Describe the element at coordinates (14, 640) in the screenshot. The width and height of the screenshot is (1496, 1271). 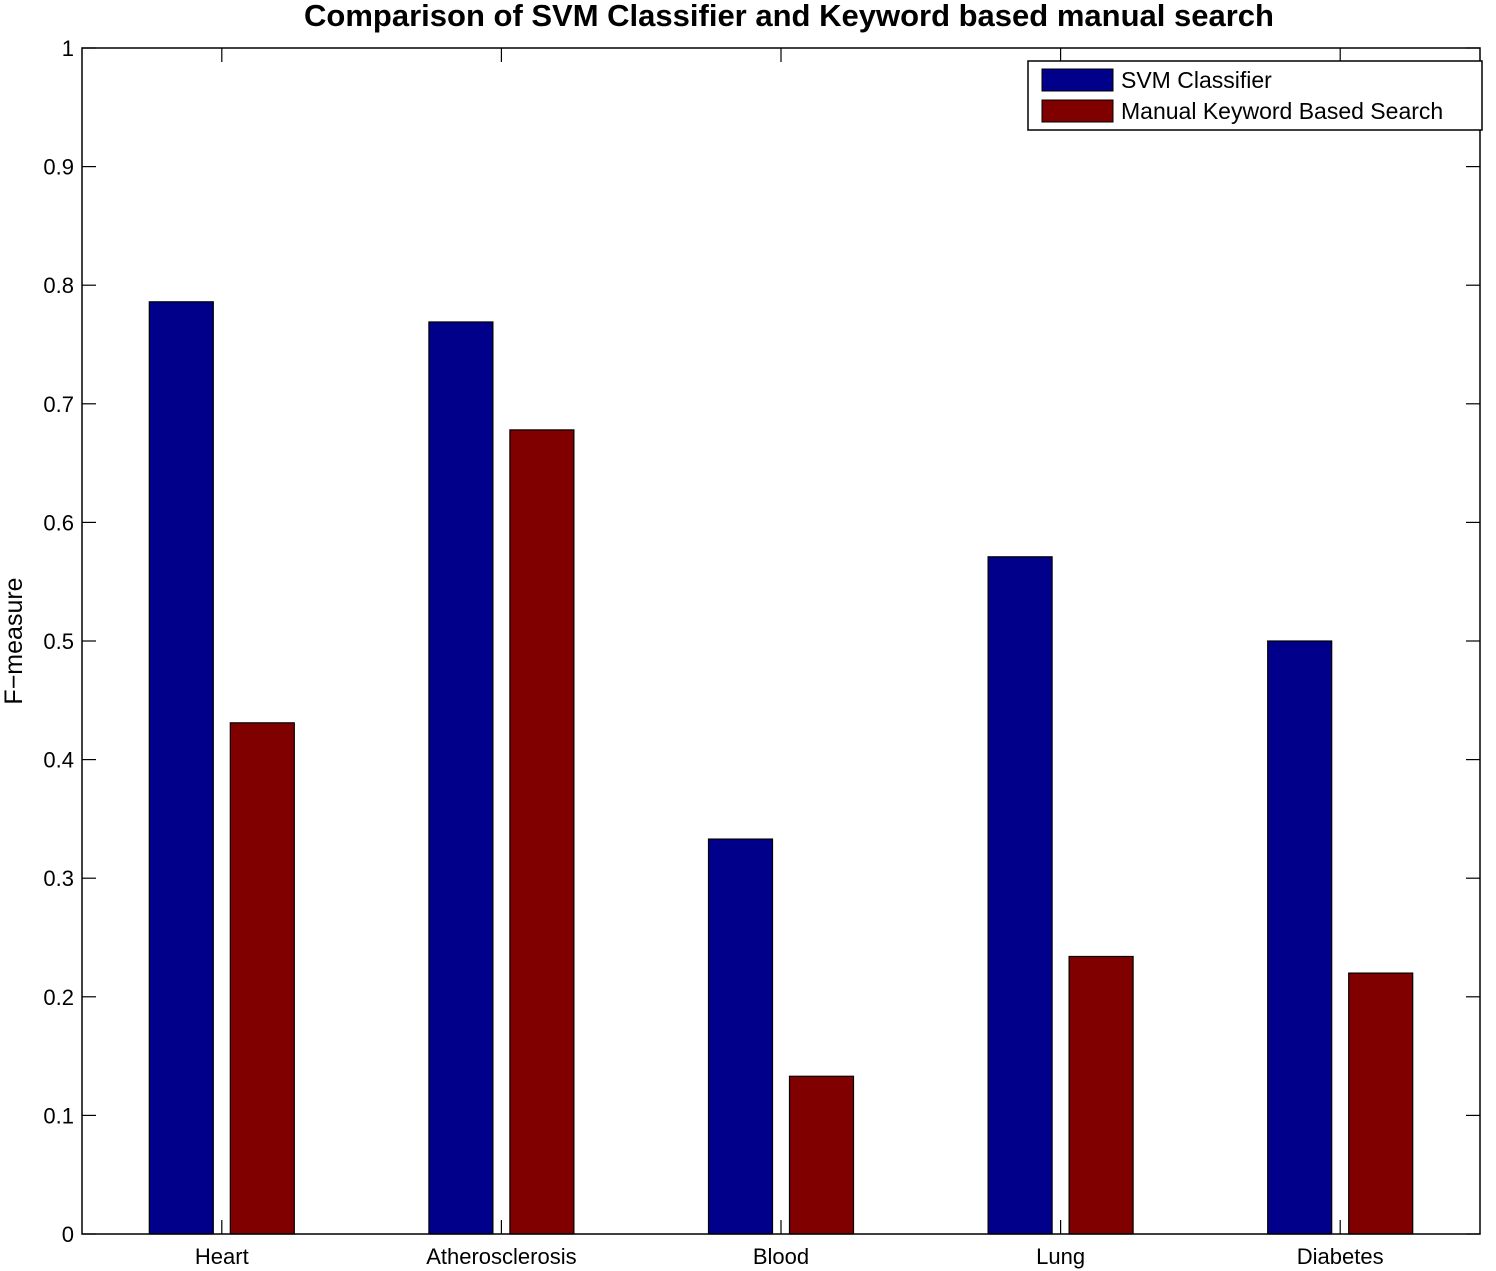
I see `y-axis-label: F−measure` at that location.